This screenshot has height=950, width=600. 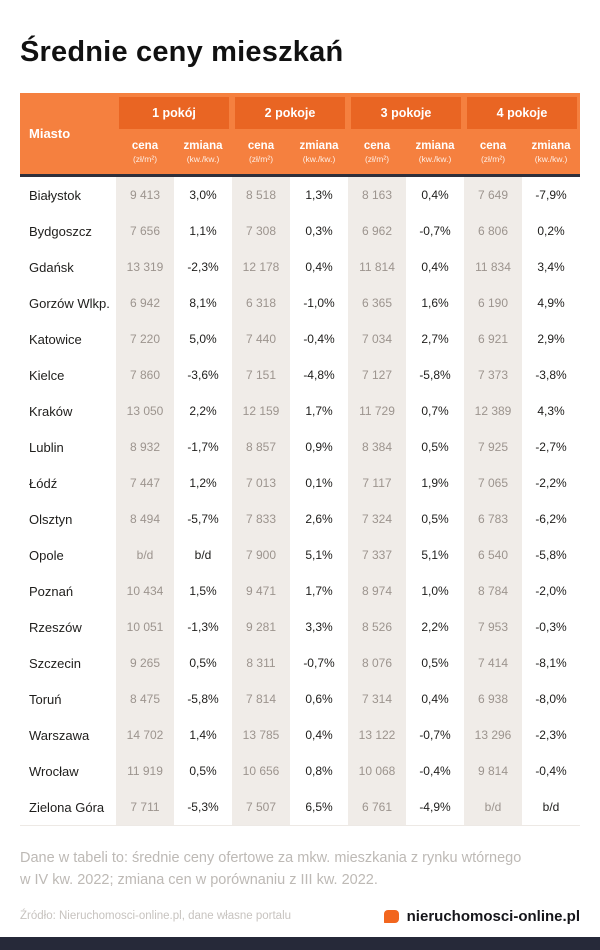 What do you see at coordinates (261, 447) in the screenshot?
I see `price-cell: 8 857` at bounding box center [261, 447].